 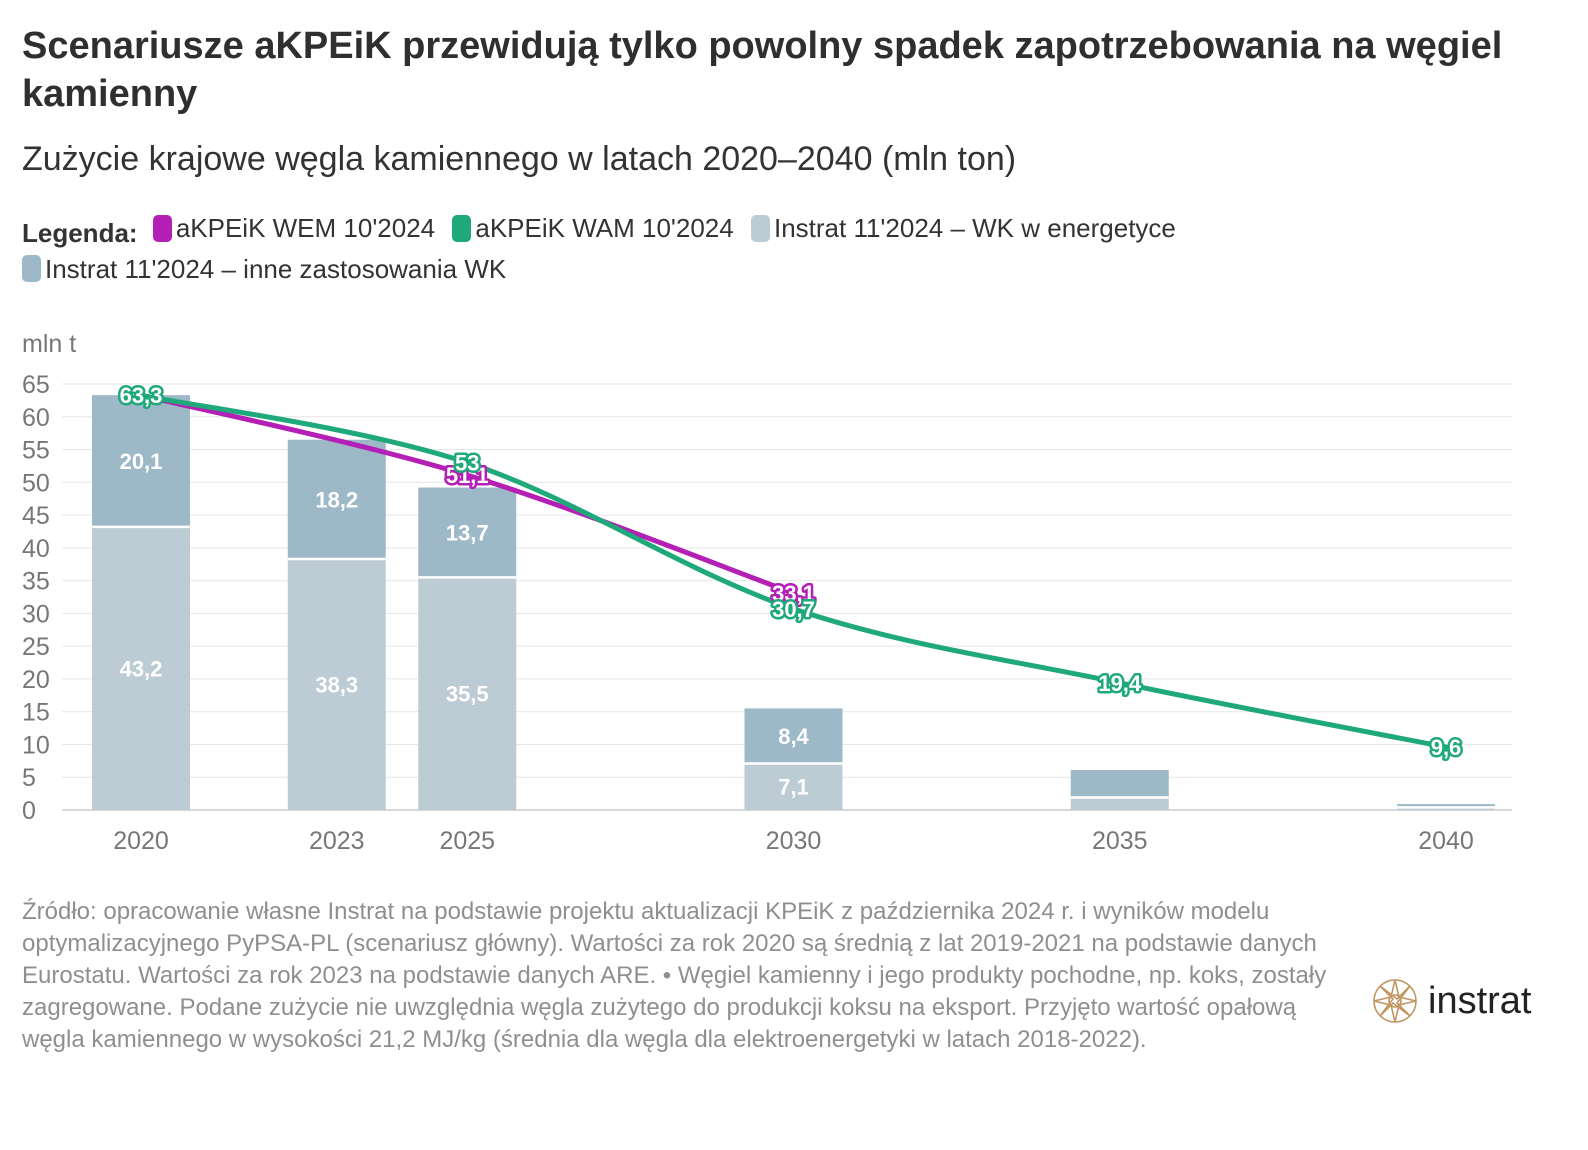 I want to click on bar-value-label: 35,5, so click(x=467, y=694).